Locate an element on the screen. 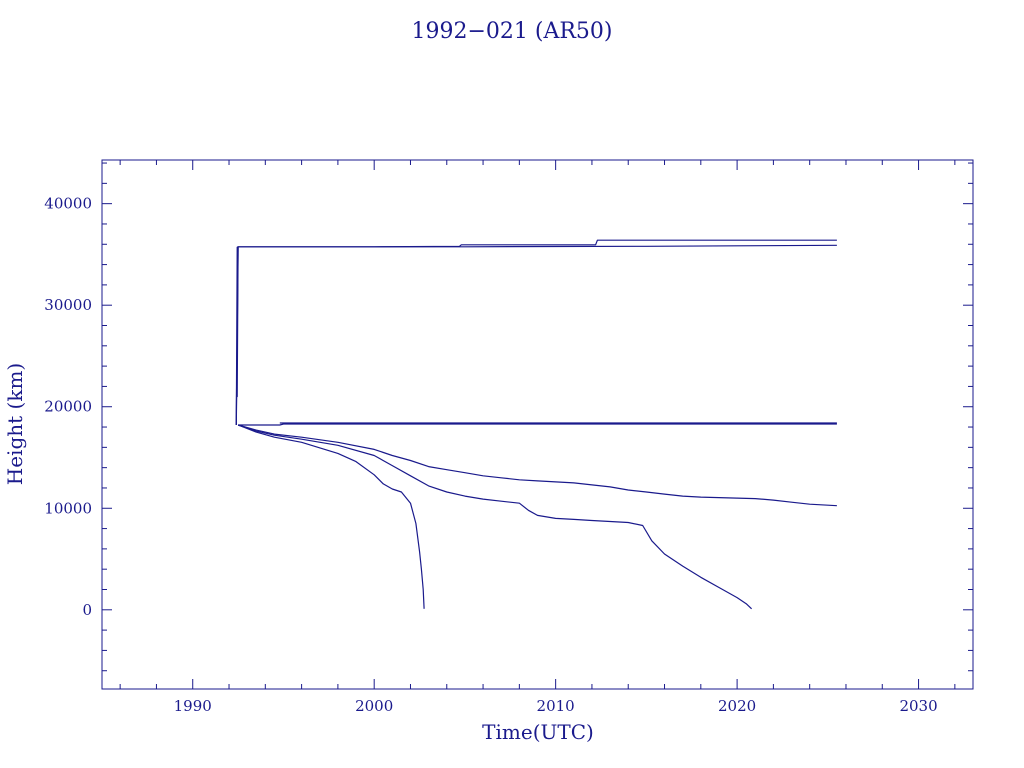  x-tick-label: 2010 is located at coordinates (556, 706).